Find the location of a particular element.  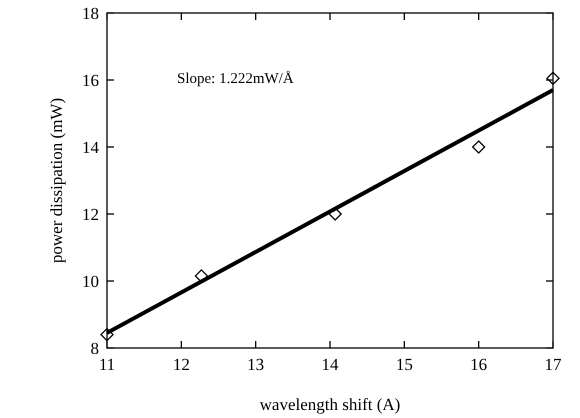

y-tick-label: 16 is located at coordinates (90, 80).